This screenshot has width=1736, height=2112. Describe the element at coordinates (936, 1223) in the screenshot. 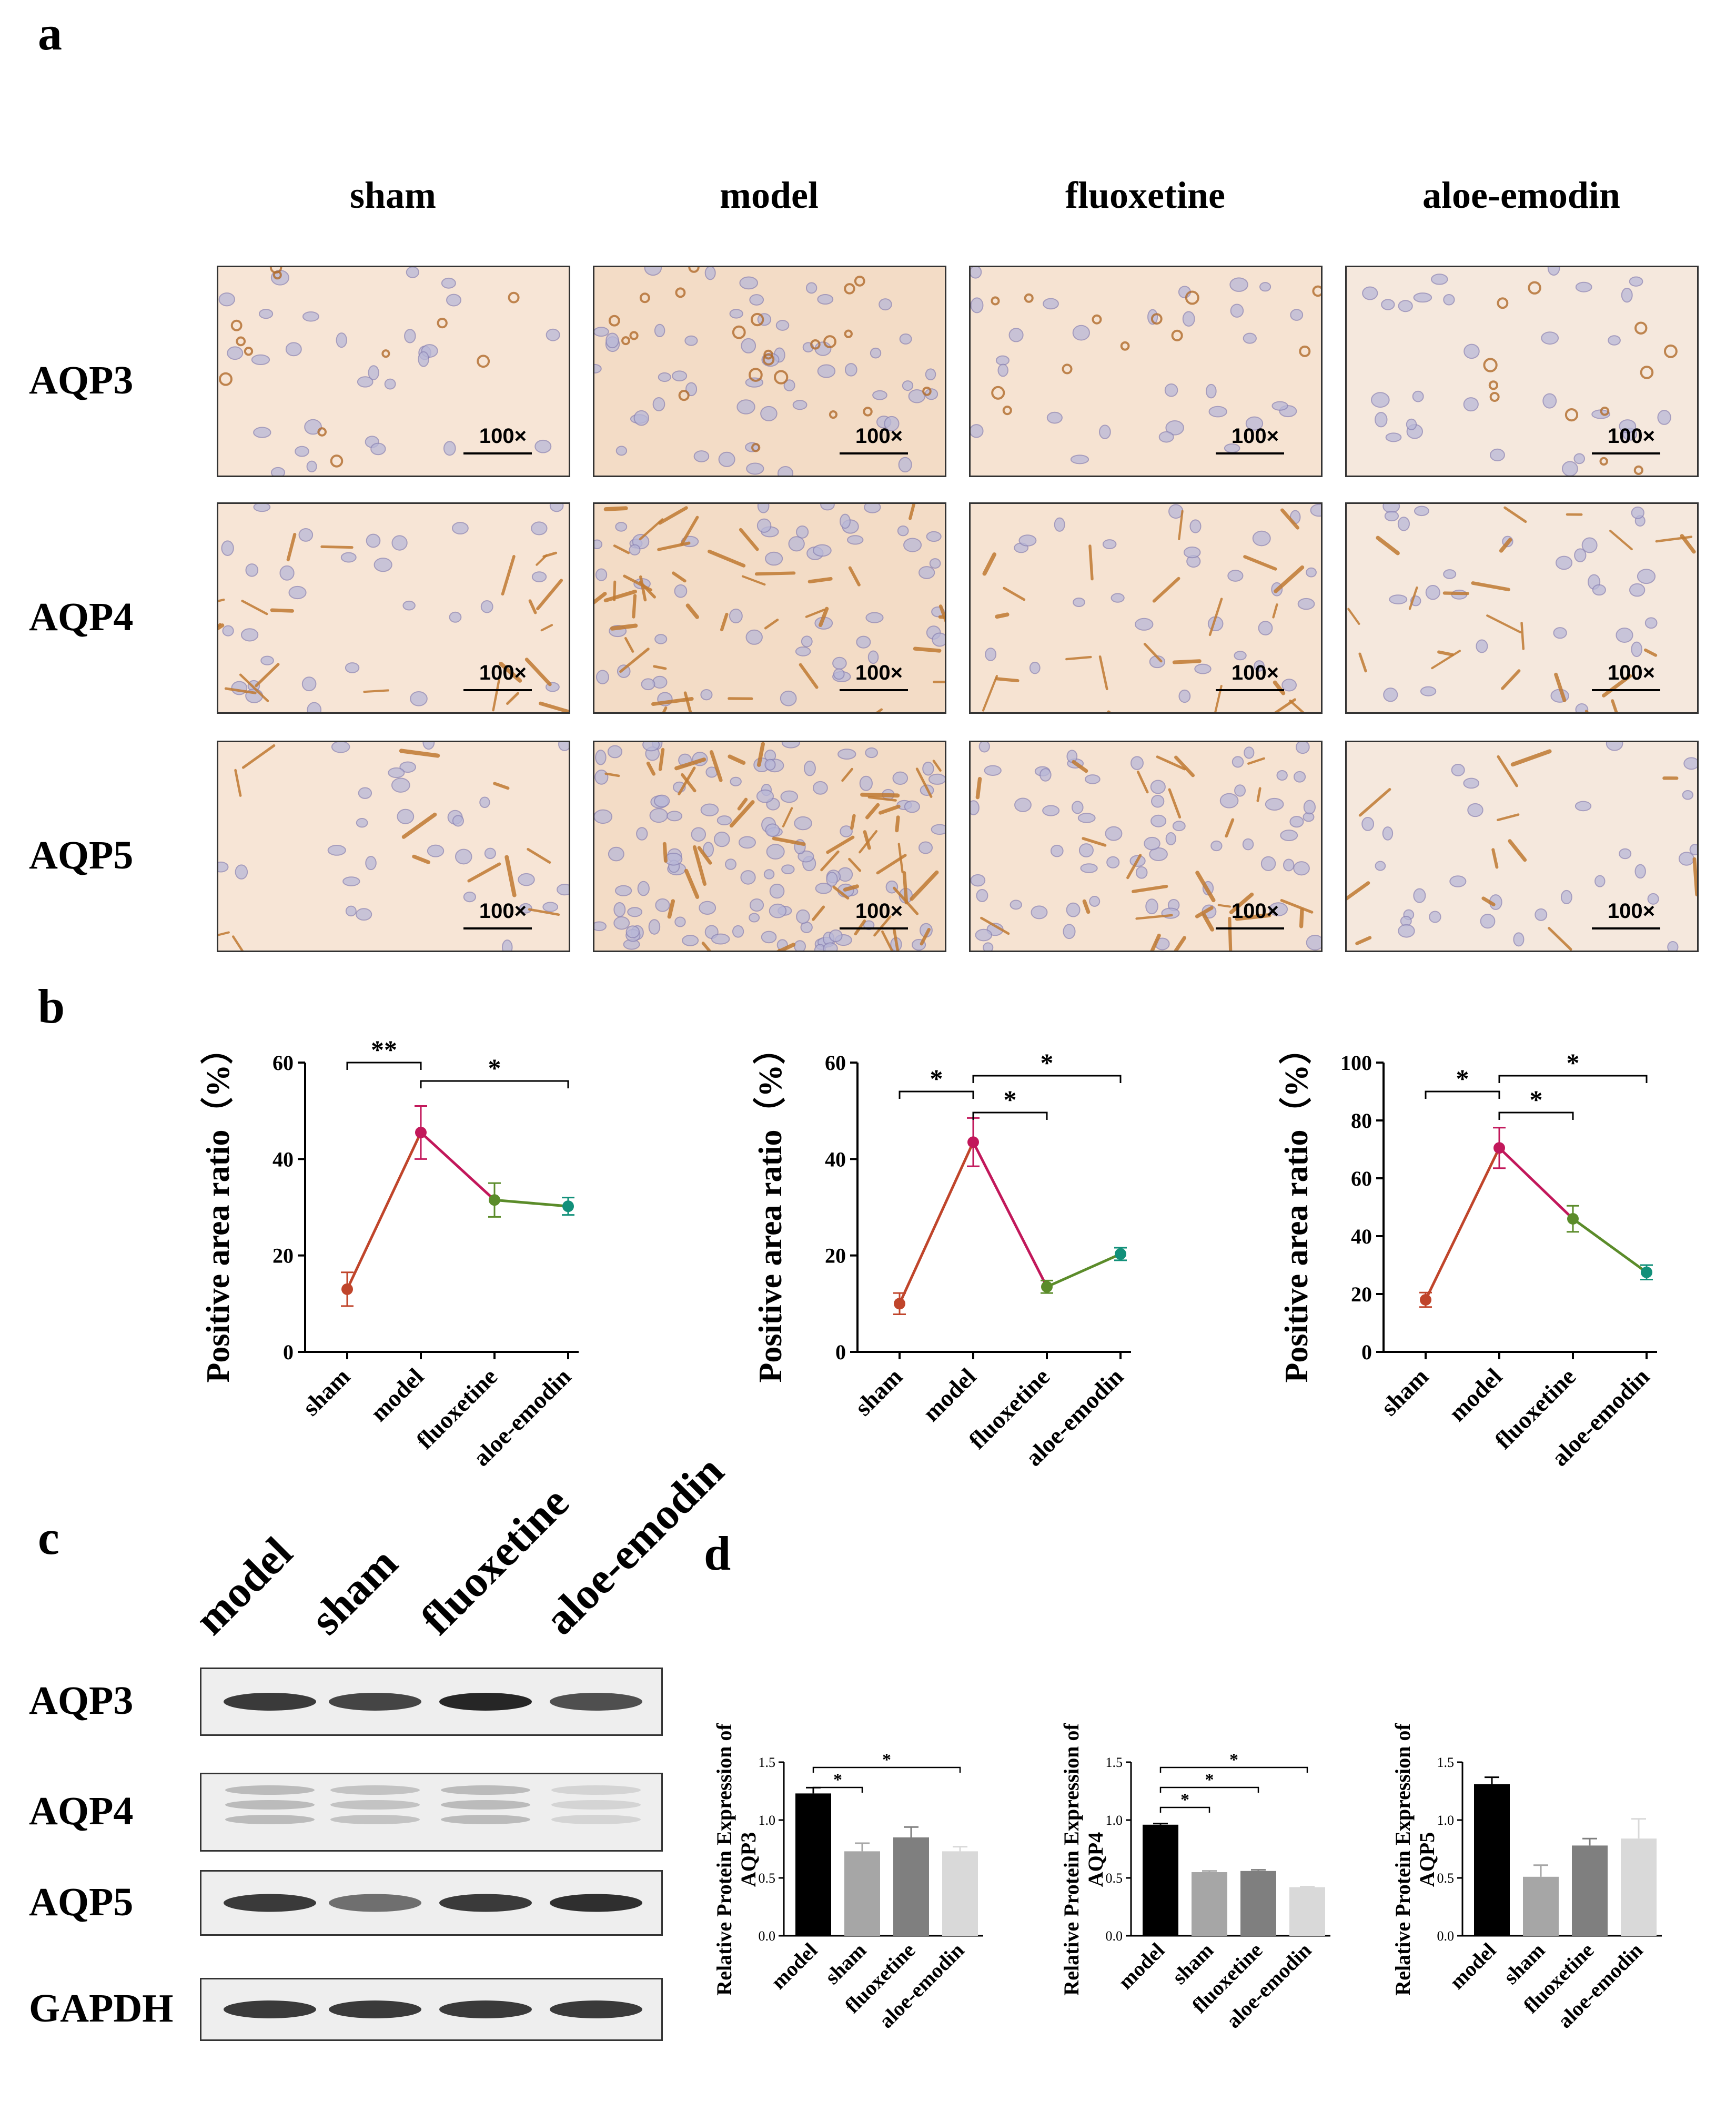

I see `series-line-segment` at that location.